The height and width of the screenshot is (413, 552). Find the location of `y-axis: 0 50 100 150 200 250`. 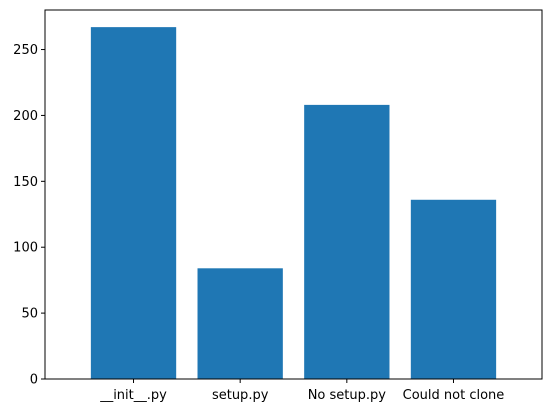

y-axis: 0 50 100 150 200 250 is located at coordinates (29, 215).